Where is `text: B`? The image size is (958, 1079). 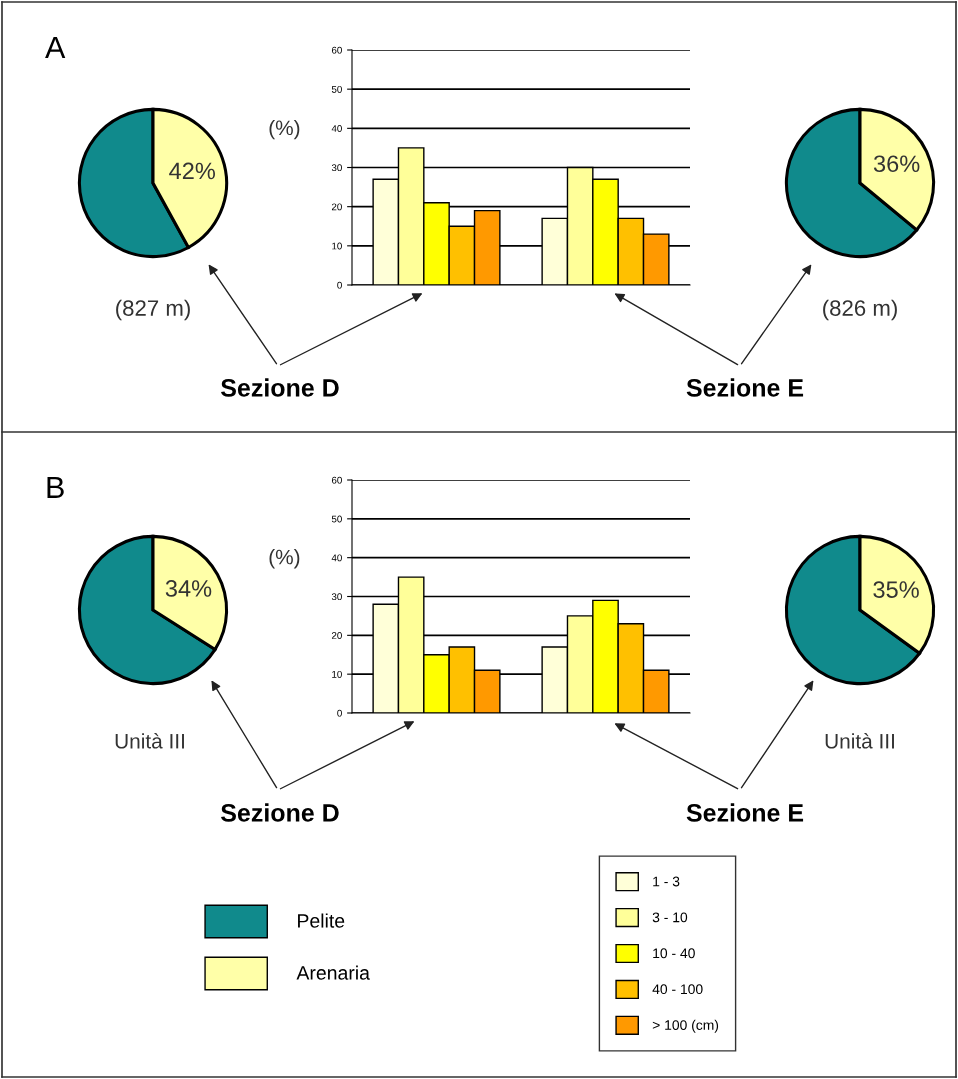 text: B is located at coordinates (55, 487).